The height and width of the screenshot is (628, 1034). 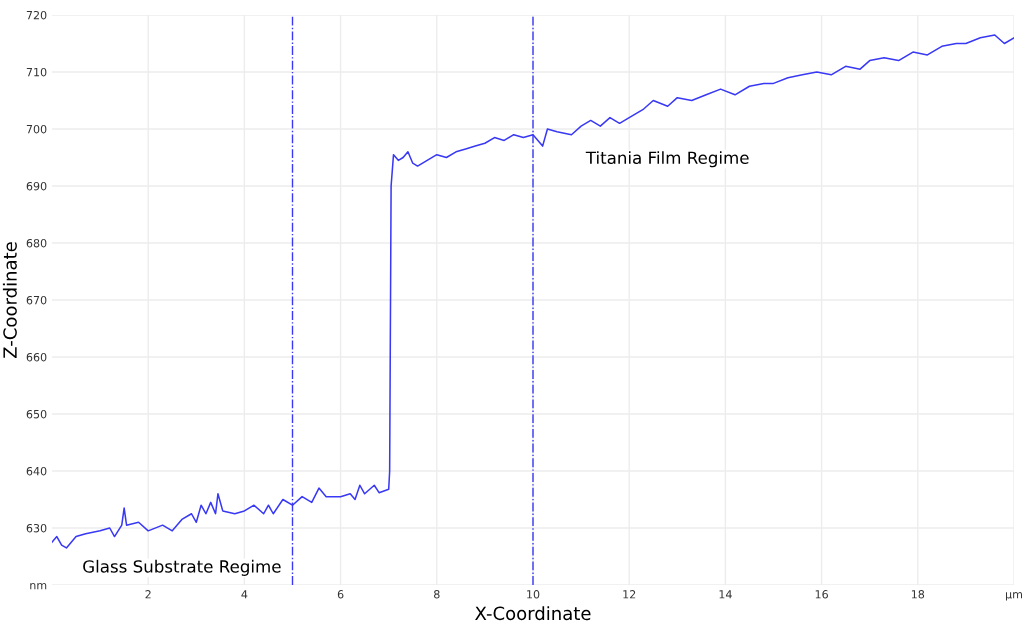 I want to click on y-tick-label: 690, so click(x=36, y=186).